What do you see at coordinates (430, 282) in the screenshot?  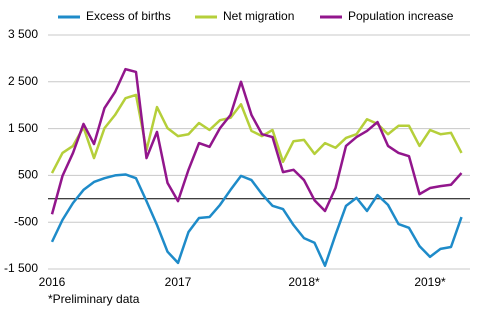 I see `x-tick-label: 2019*` at bounding box center [430, 282].